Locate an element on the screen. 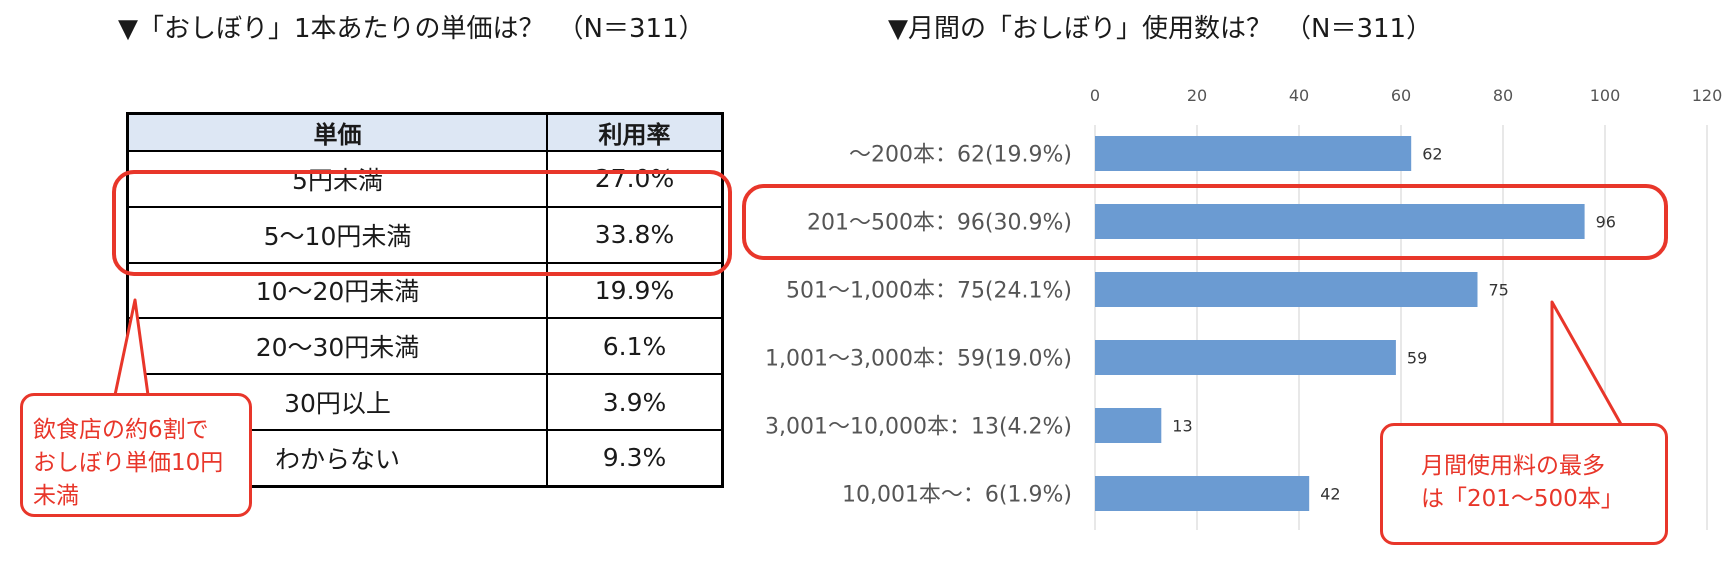  table-row: 20～30円未満 6.1% is located at coordinates (425, 346).